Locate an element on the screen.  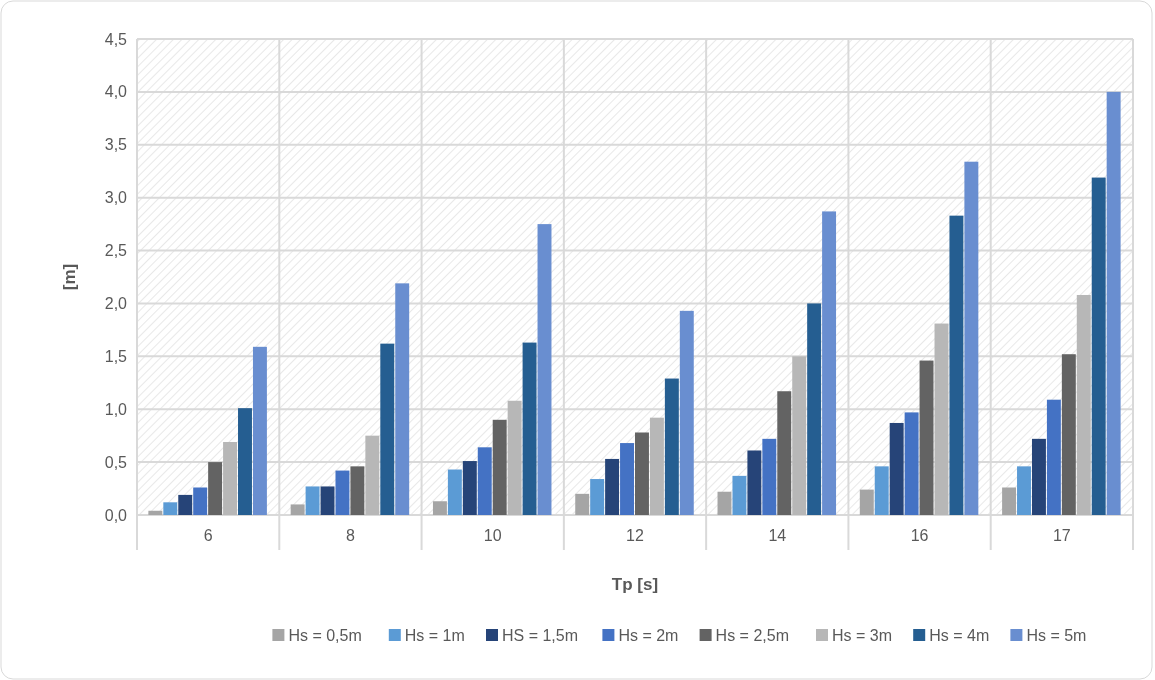
y-tick-label: 1,0 is located at coordinates (116, 409).